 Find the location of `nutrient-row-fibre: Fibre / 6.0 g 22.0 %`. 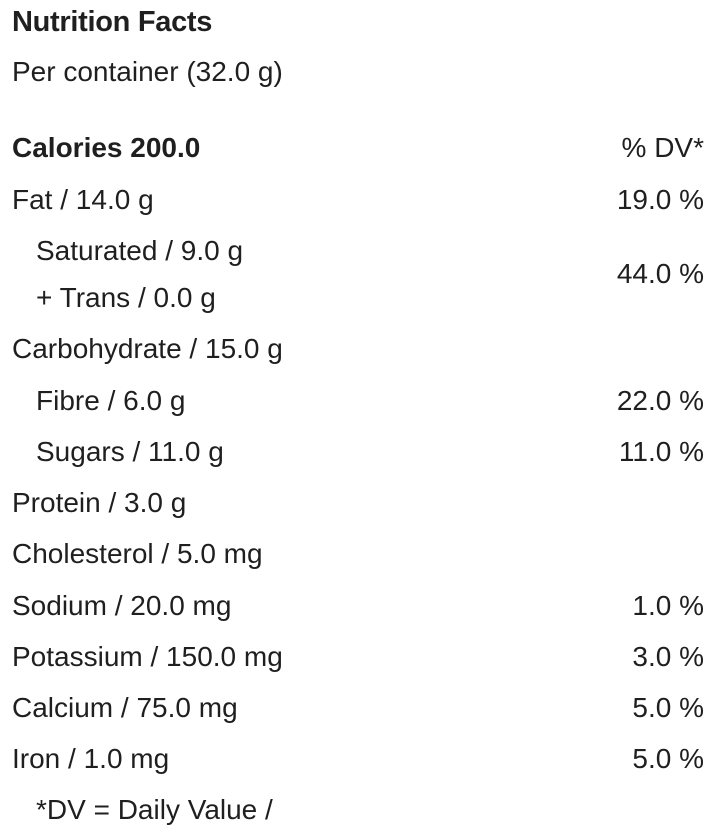

nutrient-row-fibre: Fibre / 6.0 g 22.0 % is located at coordinates (358, 401).